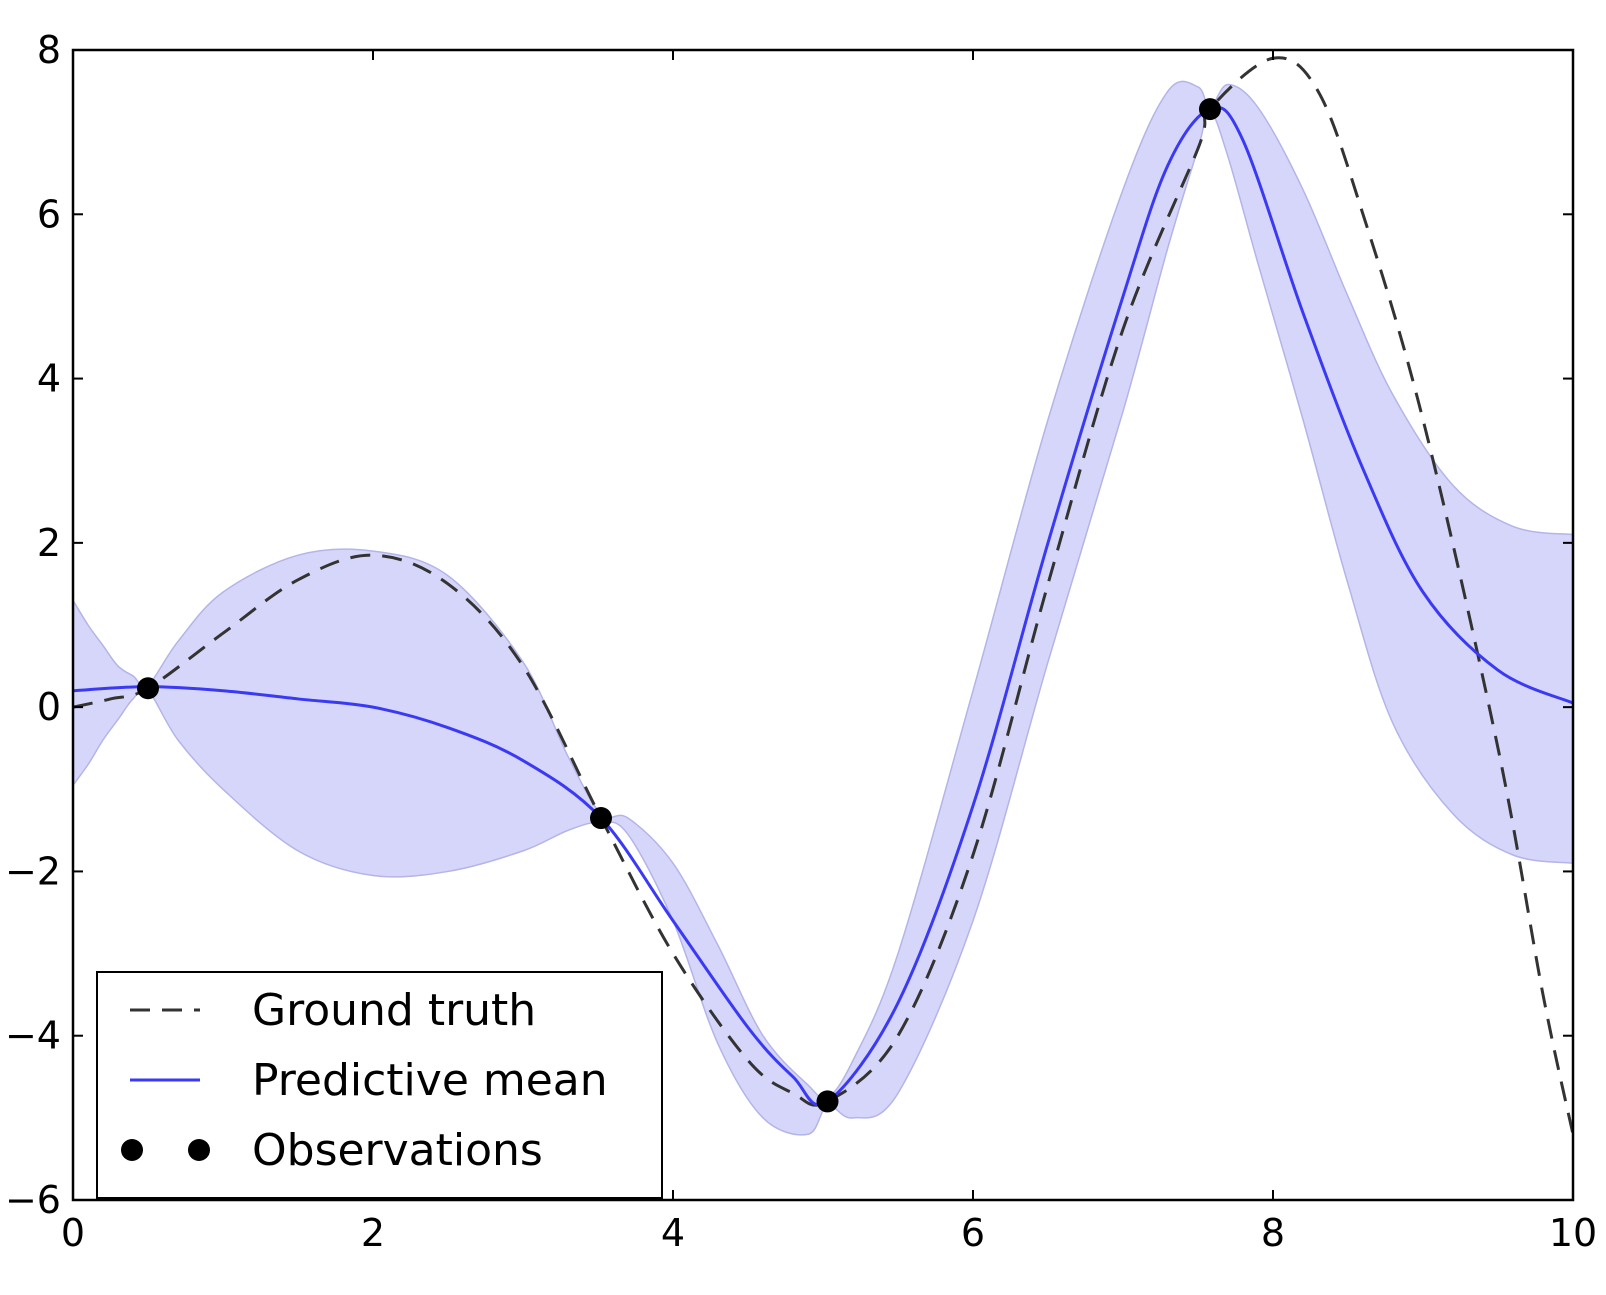 This screenshot has width=1606, height=1295. I want to click on x-tick-label: 0, so click(73, 1233).